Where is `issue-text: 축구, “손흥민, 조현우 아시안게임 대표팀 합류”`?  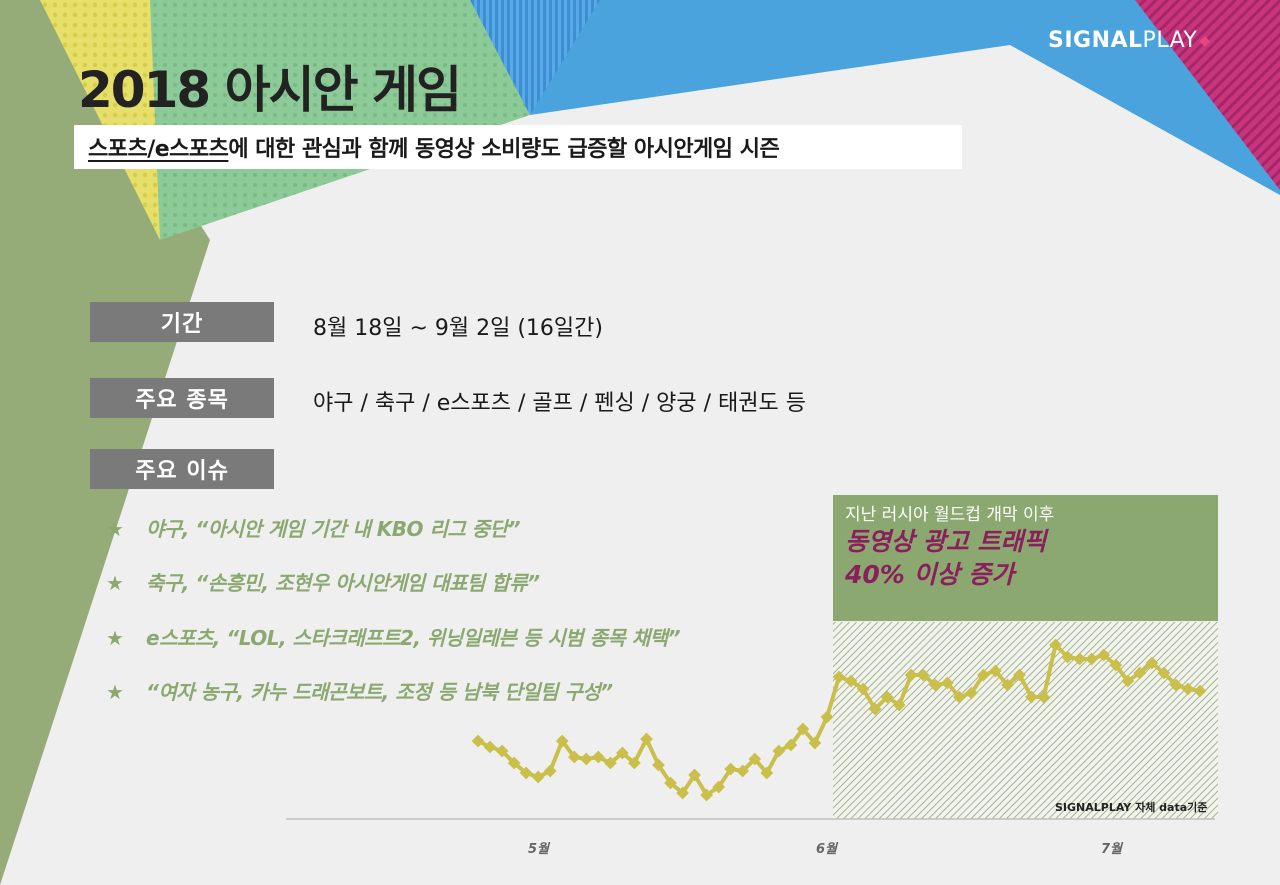 issue-text: 축구, “손흥민, 조현우 아시안게임 대표팀 합류” is located at coordinates (343, 583).